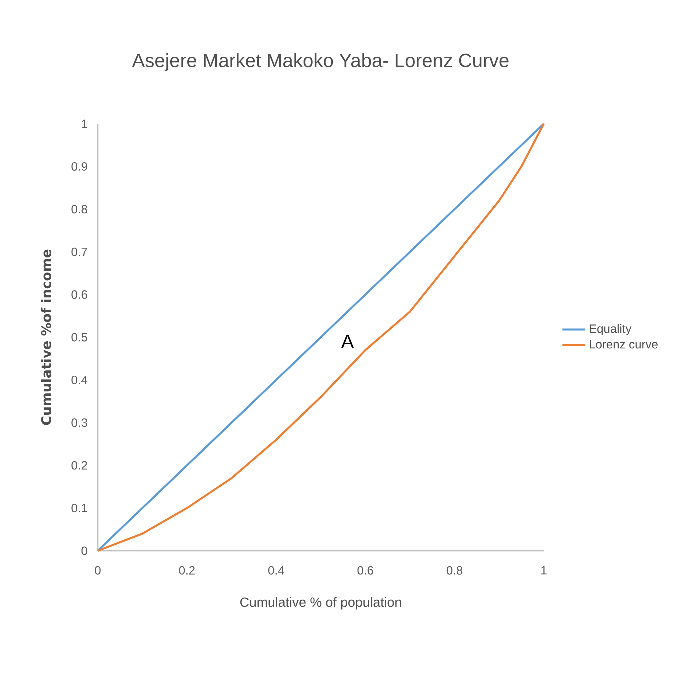  What do you see at coordinates (80, 380) in the screenshot?
I see `y-tick-label: 0.4` at bounding box center [80, 380].